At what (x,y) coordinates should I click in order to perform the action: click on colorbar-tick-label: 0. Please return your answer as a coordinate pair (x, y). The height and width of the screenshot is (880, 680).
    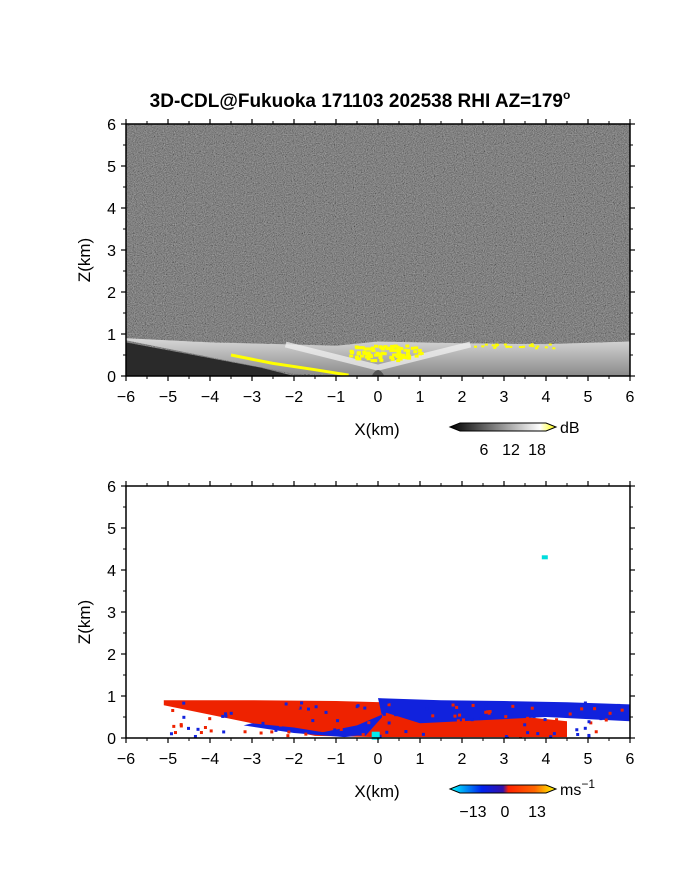
    Looking at the image, I should click on (505, 812).